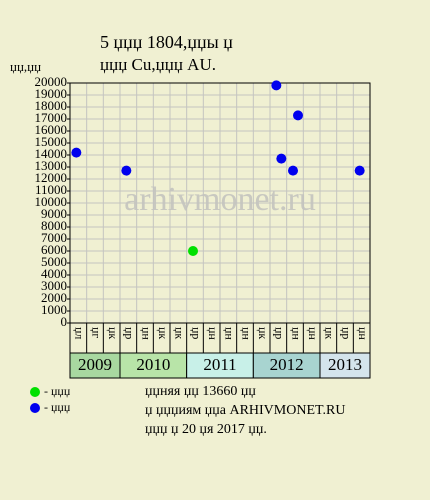  I want to click on y-tick-label: 12000, so click(51, 177).